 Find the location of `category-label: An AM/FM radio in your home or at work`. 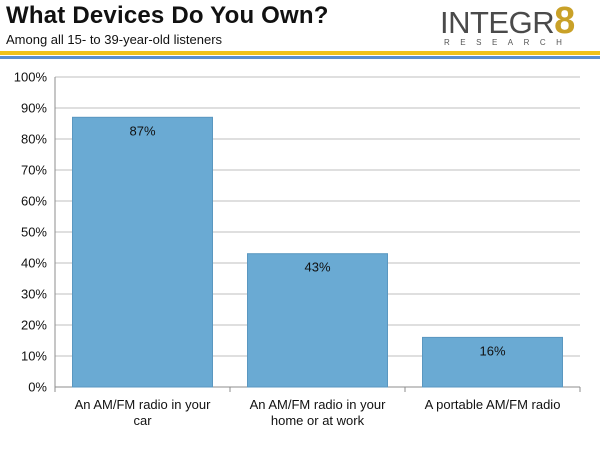

category-label: An AM/FM radio in your home or at work is located at coordinates (318, 412).